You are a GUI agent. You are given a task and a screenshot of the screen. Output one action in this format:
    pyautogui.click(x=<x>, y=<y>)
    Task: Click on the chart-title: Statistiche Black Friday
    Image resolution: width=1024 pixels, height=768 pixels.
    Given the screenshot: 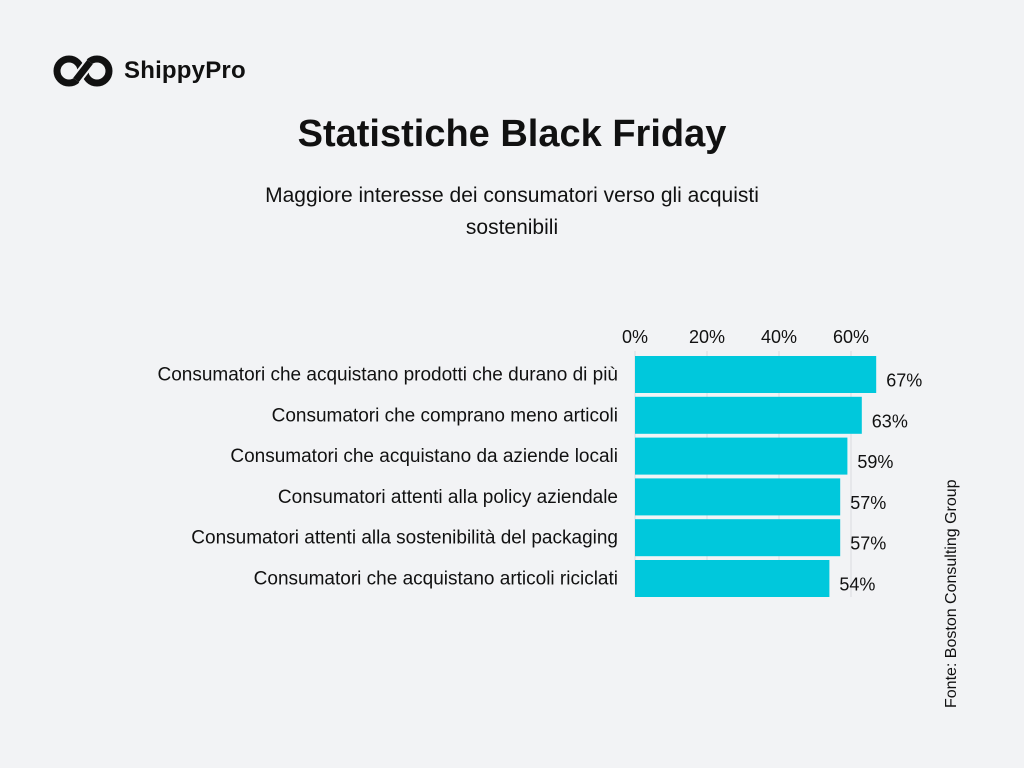 What is the action you would take?
    pyautogui.click(x=512, y=134)
    